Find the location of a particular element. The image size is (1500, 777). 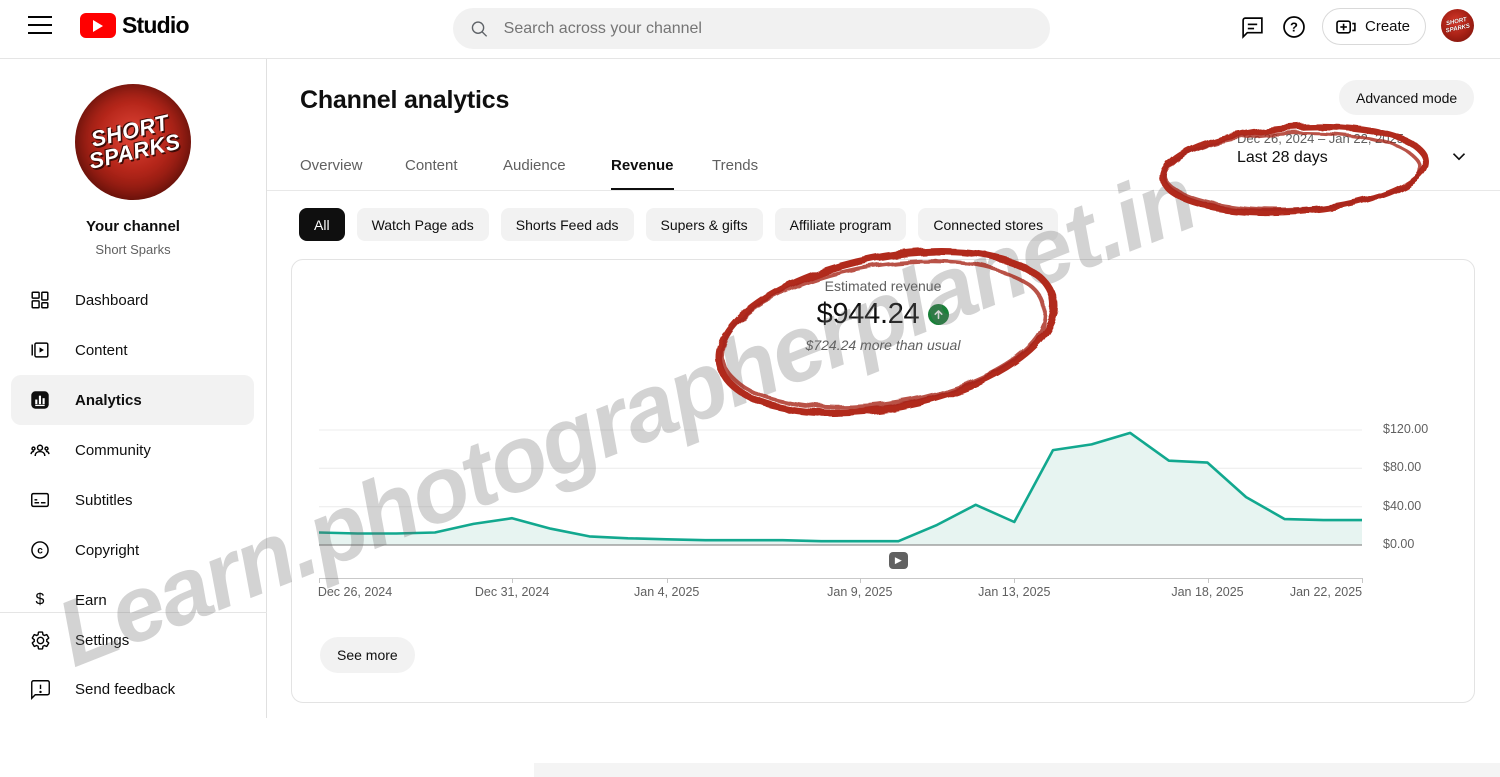

create-button: Create is located at coordinates (1374, 26).